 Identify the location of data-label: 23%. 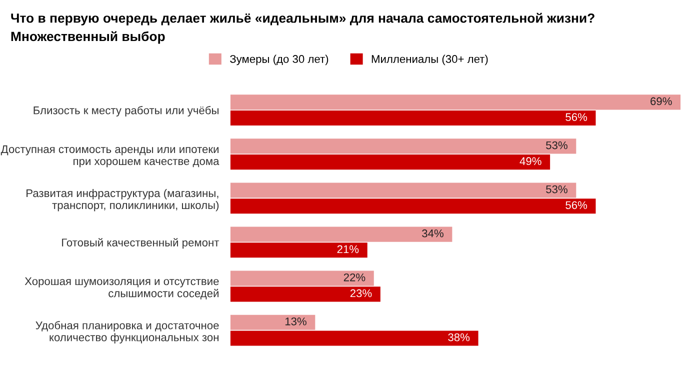
(361, 293).